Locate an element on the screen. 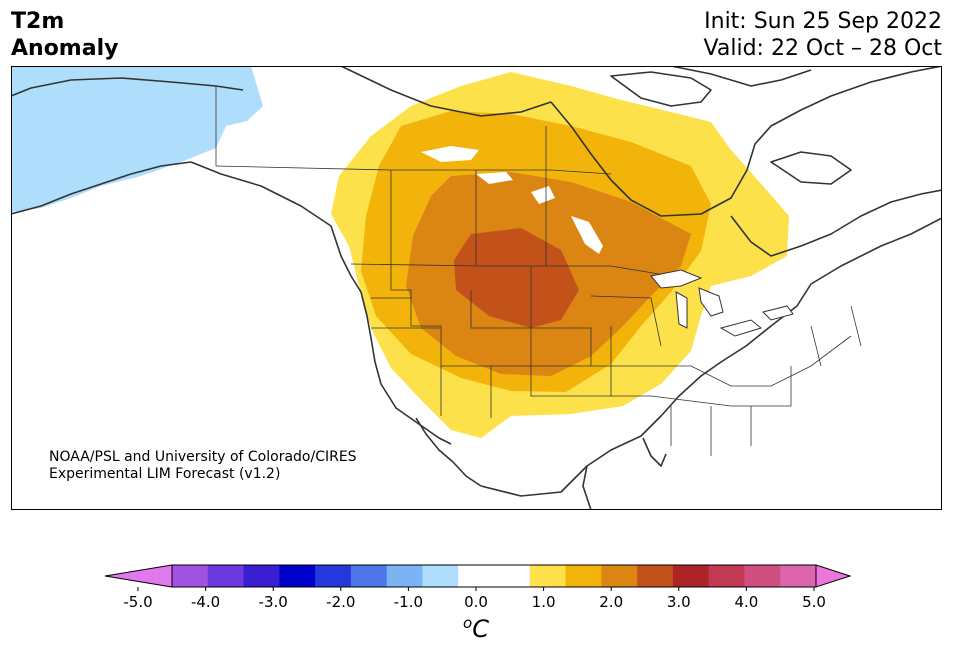  unit-letter: C is located at coordinates (480, 629).